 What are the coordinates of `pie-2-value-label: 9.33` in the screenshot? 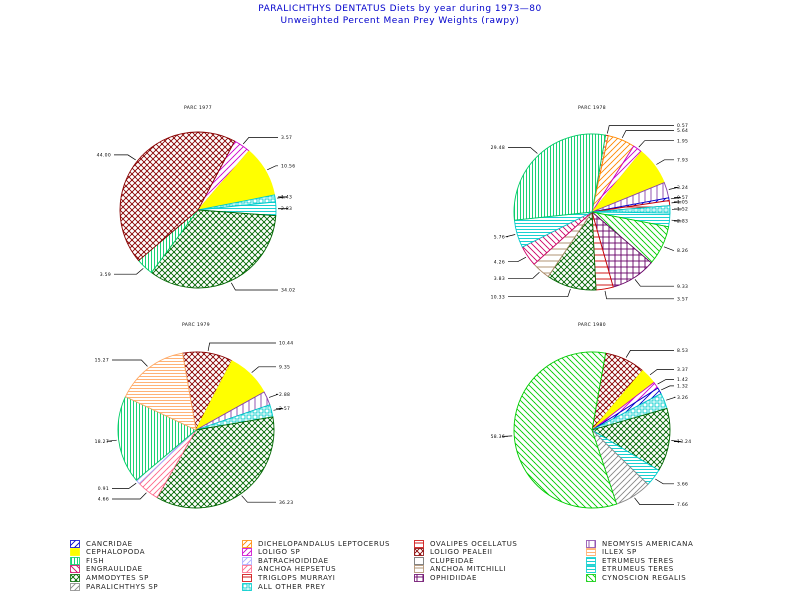 It's located at (682, 287).